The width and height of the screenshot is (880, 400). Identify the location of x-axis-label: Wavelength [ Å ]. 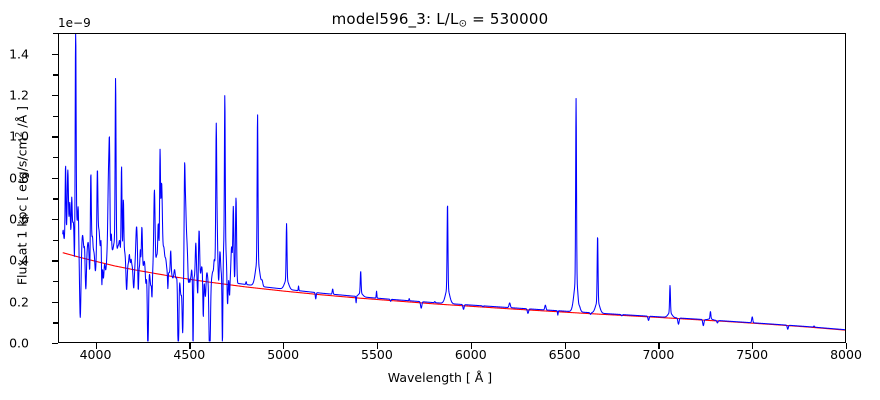
(440, 377).